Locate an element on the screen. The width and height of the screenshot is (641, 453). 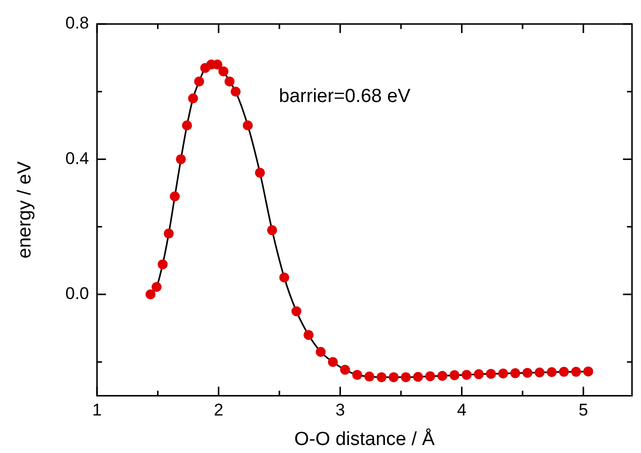
x-tick-label: 1 is located at coordinates (97, 410).